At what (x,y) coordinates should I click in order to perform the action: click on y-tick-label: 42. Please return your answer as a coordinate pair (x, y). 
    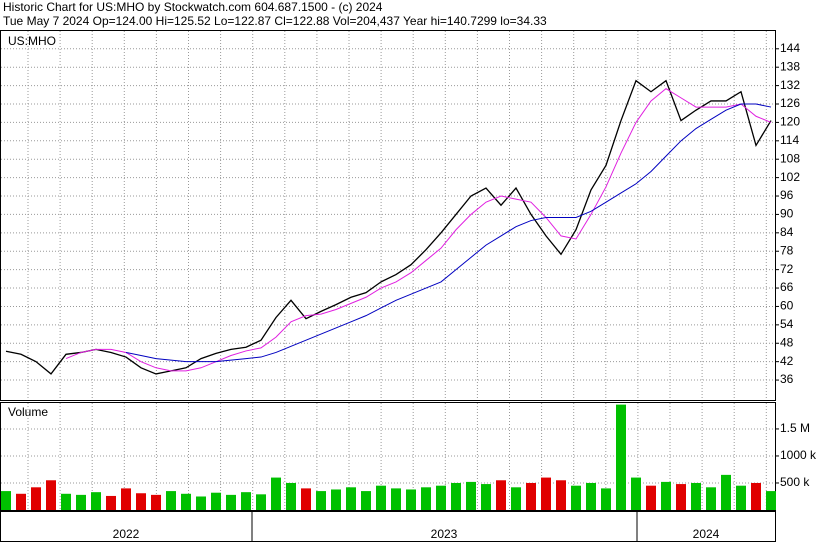
    Looking at the image, I should click on (787, 361).